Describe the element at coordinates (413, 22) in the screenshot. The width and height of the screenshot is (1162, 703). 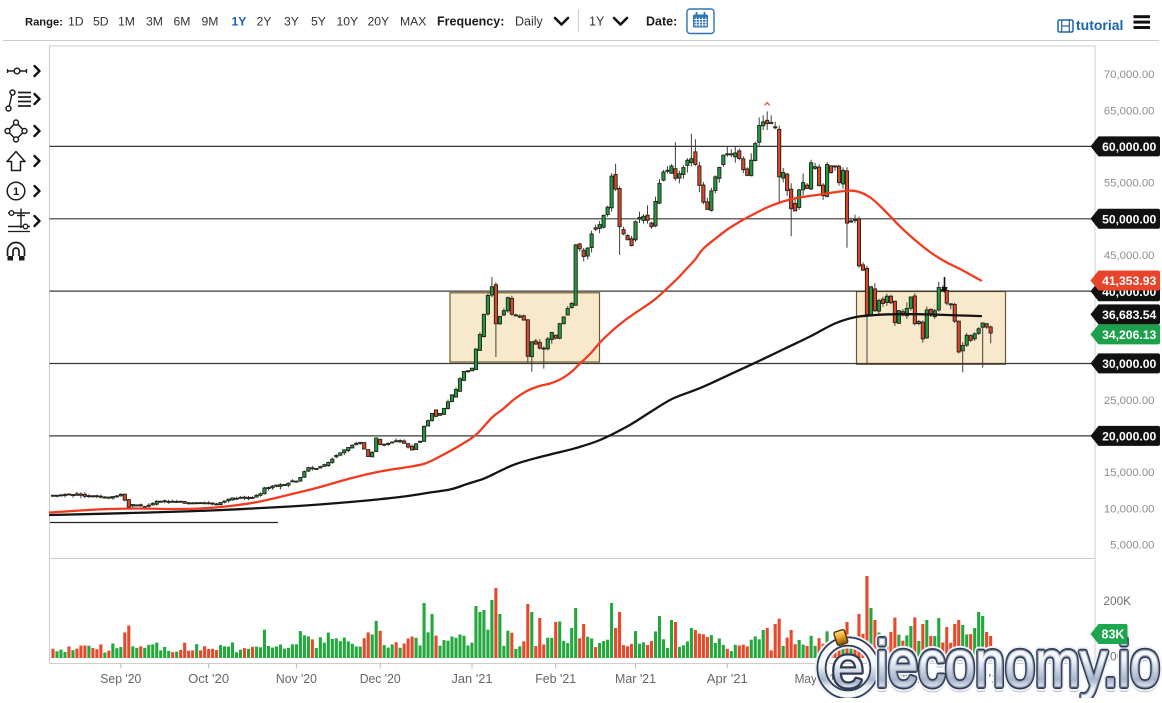
I see `svg-text: MAX` at that location.